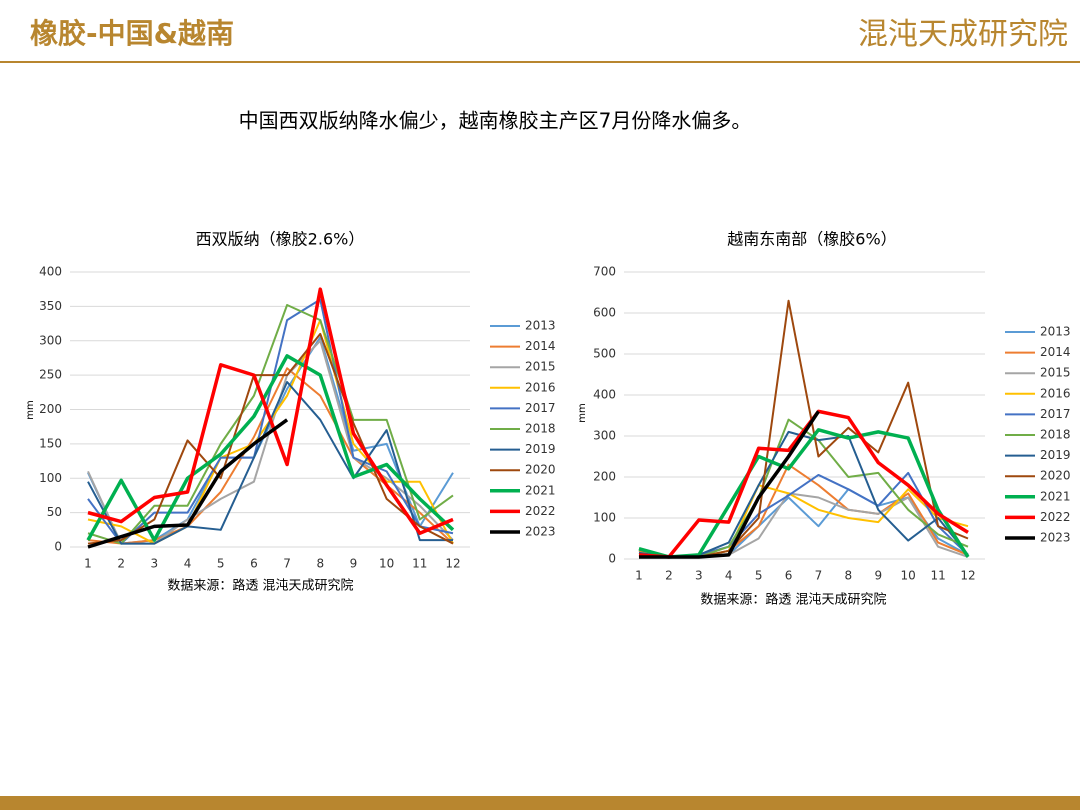  I want to click on y-tick-label: 150, so click(50, 443).